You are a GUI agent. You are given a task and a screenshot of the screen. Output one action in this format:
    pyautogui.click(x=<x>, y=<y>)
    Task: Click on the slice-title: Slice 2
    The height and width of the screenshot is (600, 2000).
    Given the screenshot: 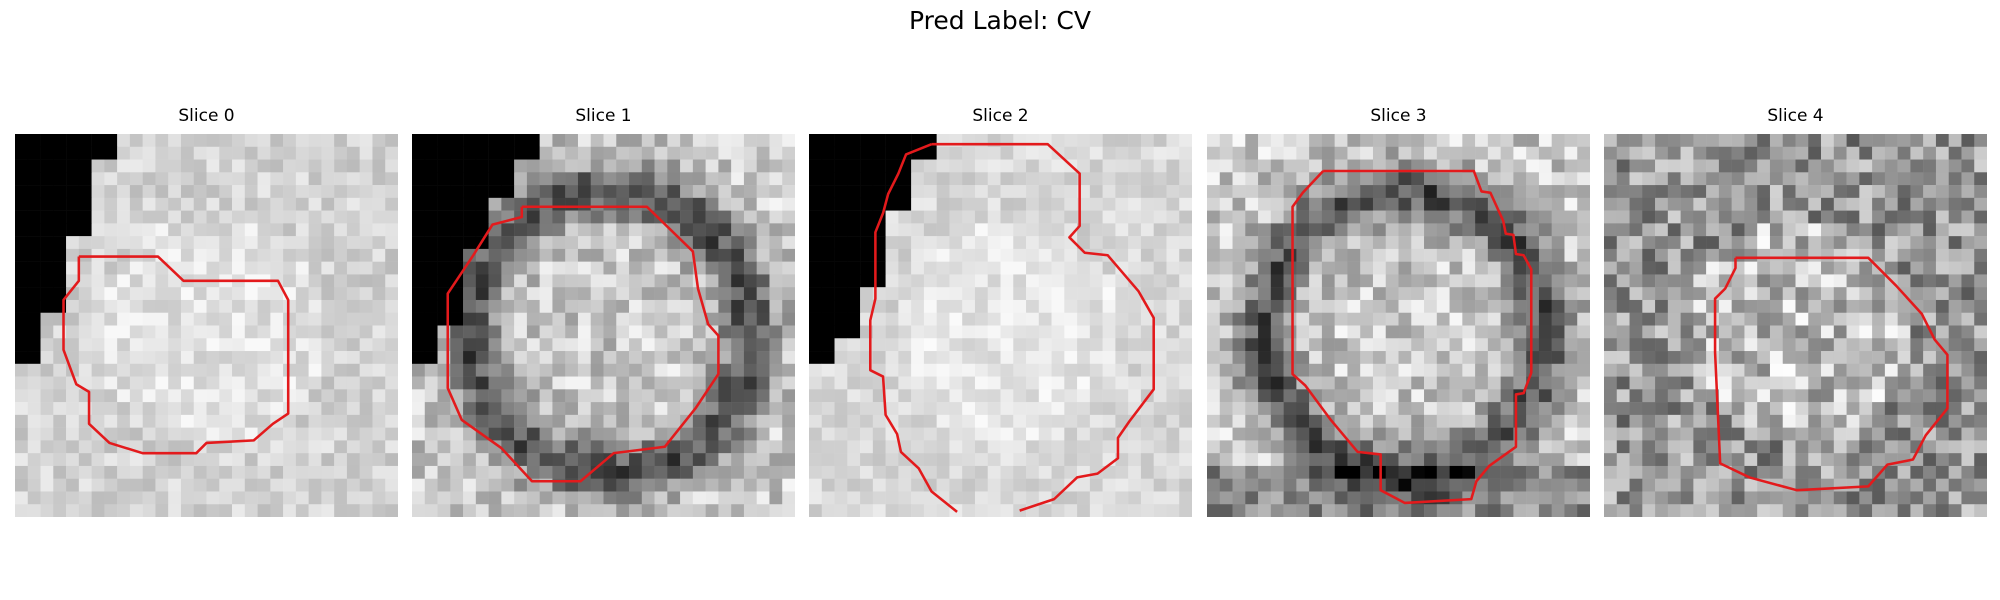 What is the action you would take?
    pyautogui.click(x=1000, y=116)
    